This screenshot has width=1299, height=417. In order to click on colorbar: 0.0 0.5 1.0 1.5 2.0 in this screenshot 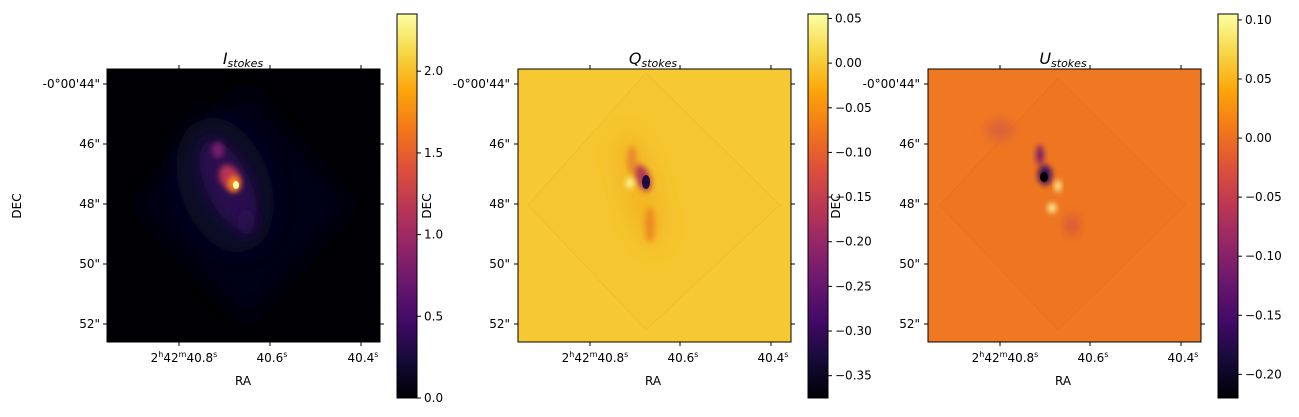, I will do `click(419, 209)`.